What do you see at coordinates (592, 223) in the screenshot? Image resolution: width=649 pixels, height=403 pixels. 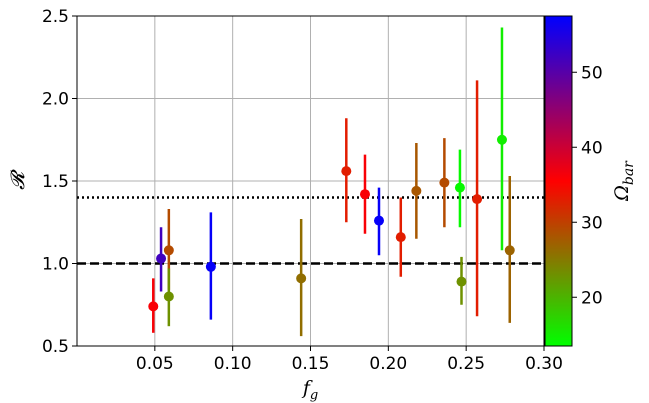 I see `colorbar-tick-label: 30` at bounding box center [592, 223].